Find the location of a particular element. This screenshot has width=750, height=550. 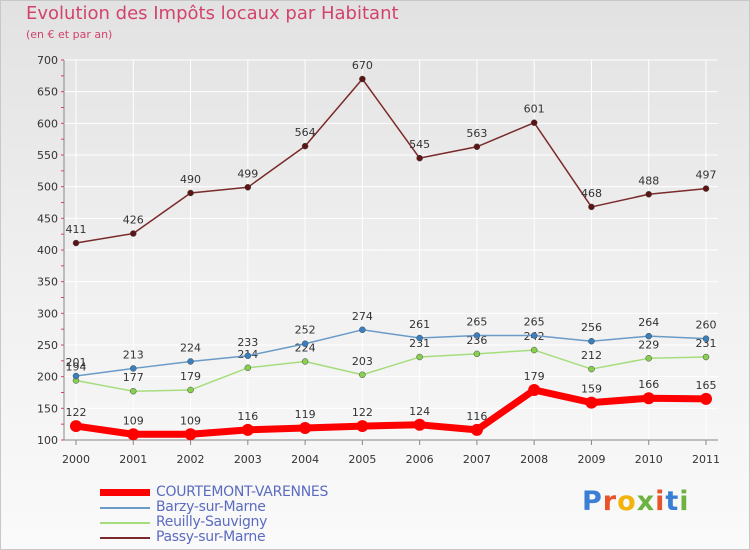

data-label: 119 is located at coordinates (305, 414).